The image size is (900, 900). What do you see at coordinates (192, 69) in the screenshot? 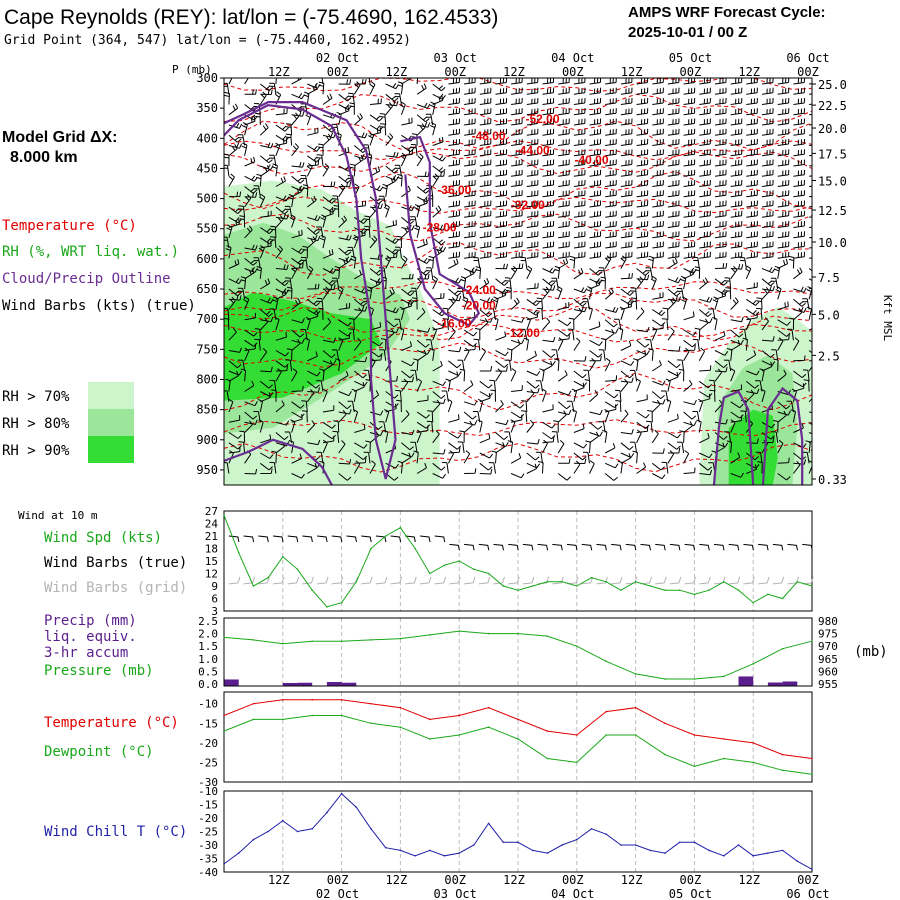
I see `pressure-axis-label: P (mb)` at bounding box center [192, 69].